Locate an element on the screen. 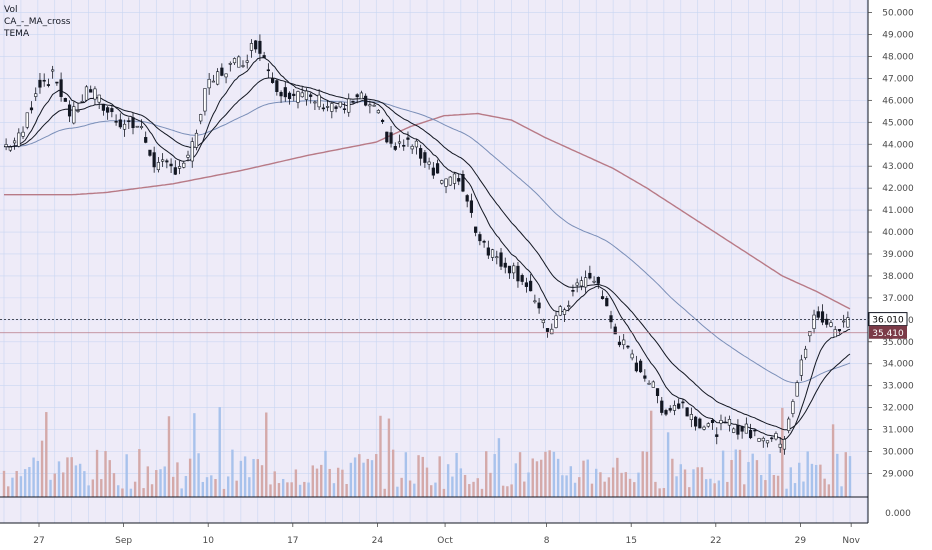 This screenshot has height=550, width=932. y-tick-label: 42.000 is located at coordinates (898, 189).